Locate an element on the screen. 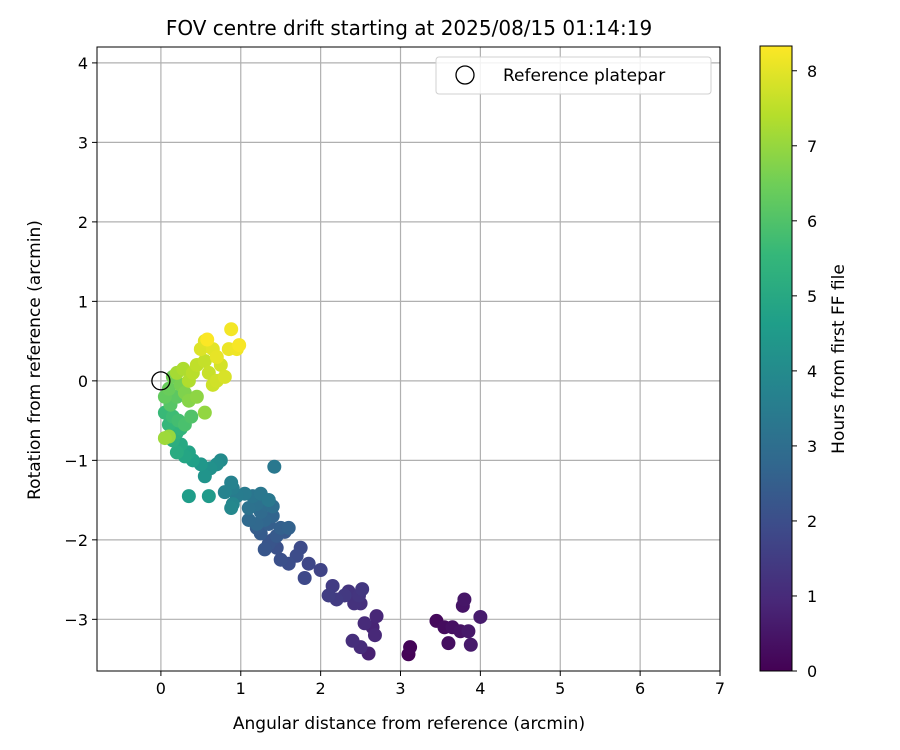 The height and width of the screenshot is (750, 900). reference-marker is located at coordinates (161, 381).